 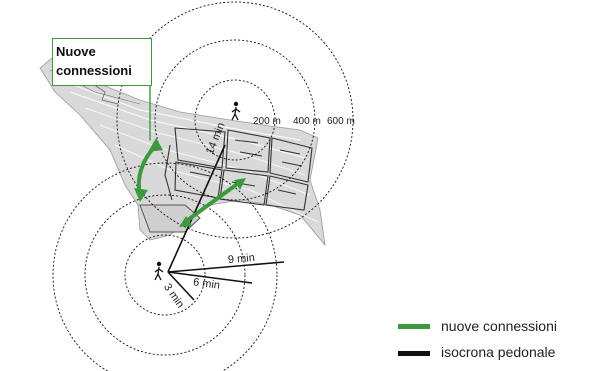 I want to click on legend-item-green: nuove connessioni, so click(x=495, y=326).